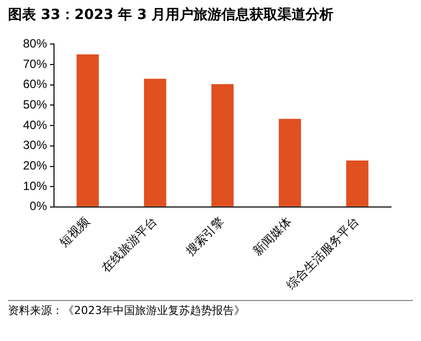  What do you see at coordinates (129, 245) in the screenshot?
I see `x-tick-label: 在线旅游平台` at bounding box center [129, 245].